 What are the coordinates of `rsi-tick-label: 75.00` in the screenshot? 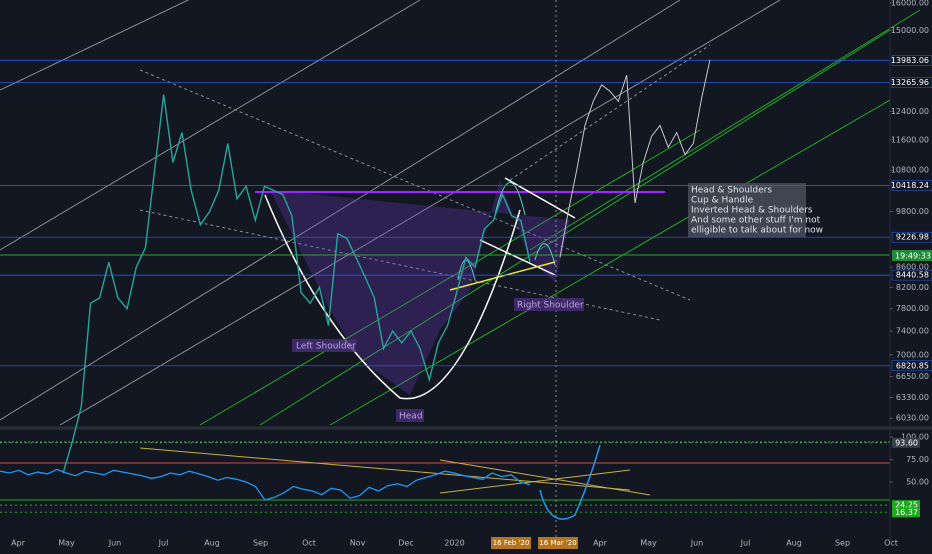 It's located at (917, 459).